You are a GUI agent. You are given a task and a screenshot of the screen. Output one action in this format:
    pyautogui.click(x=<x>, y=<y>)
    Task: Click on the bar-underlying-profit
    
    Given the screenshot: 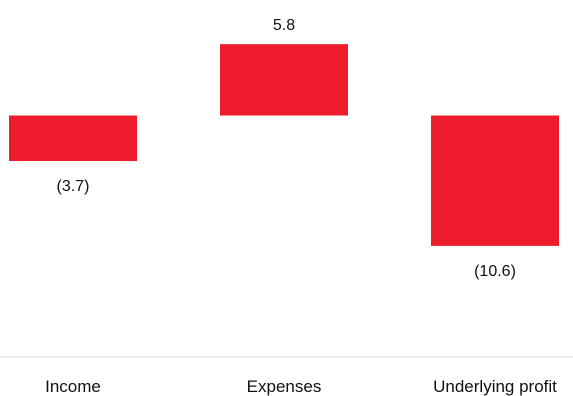 What is the action you would take?
    pyautogui.click(x=495, y=180)
    